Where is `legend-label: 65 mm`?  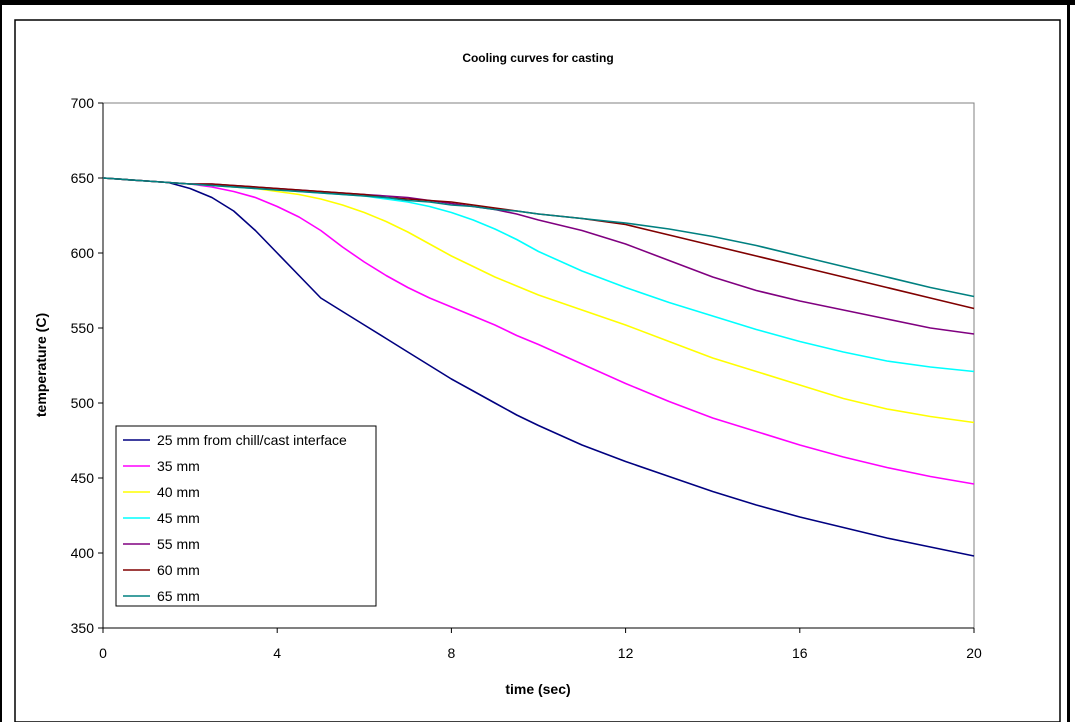 legend-label: 65 mm is located at coordinates (178, 596).